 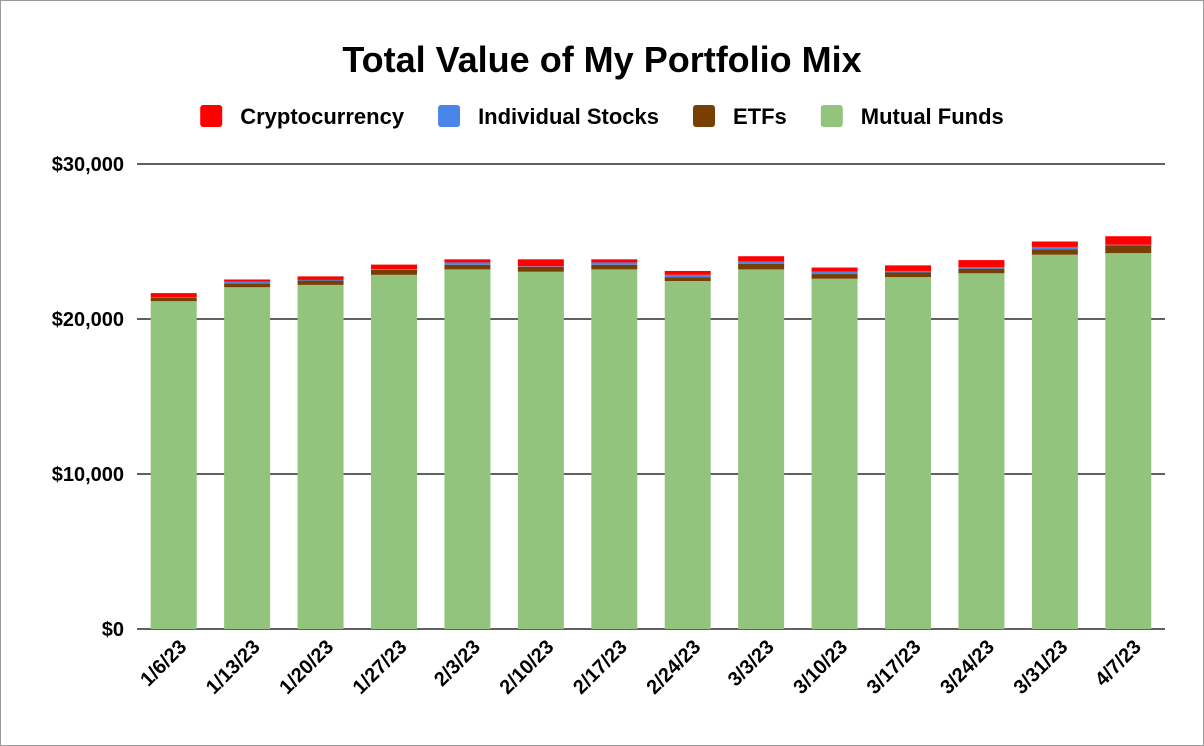 What do you see at coordinates (1118, 663) in the screenshot?
I see `x-tick-label: 4/7/23` at bounding box center [1118, 663].